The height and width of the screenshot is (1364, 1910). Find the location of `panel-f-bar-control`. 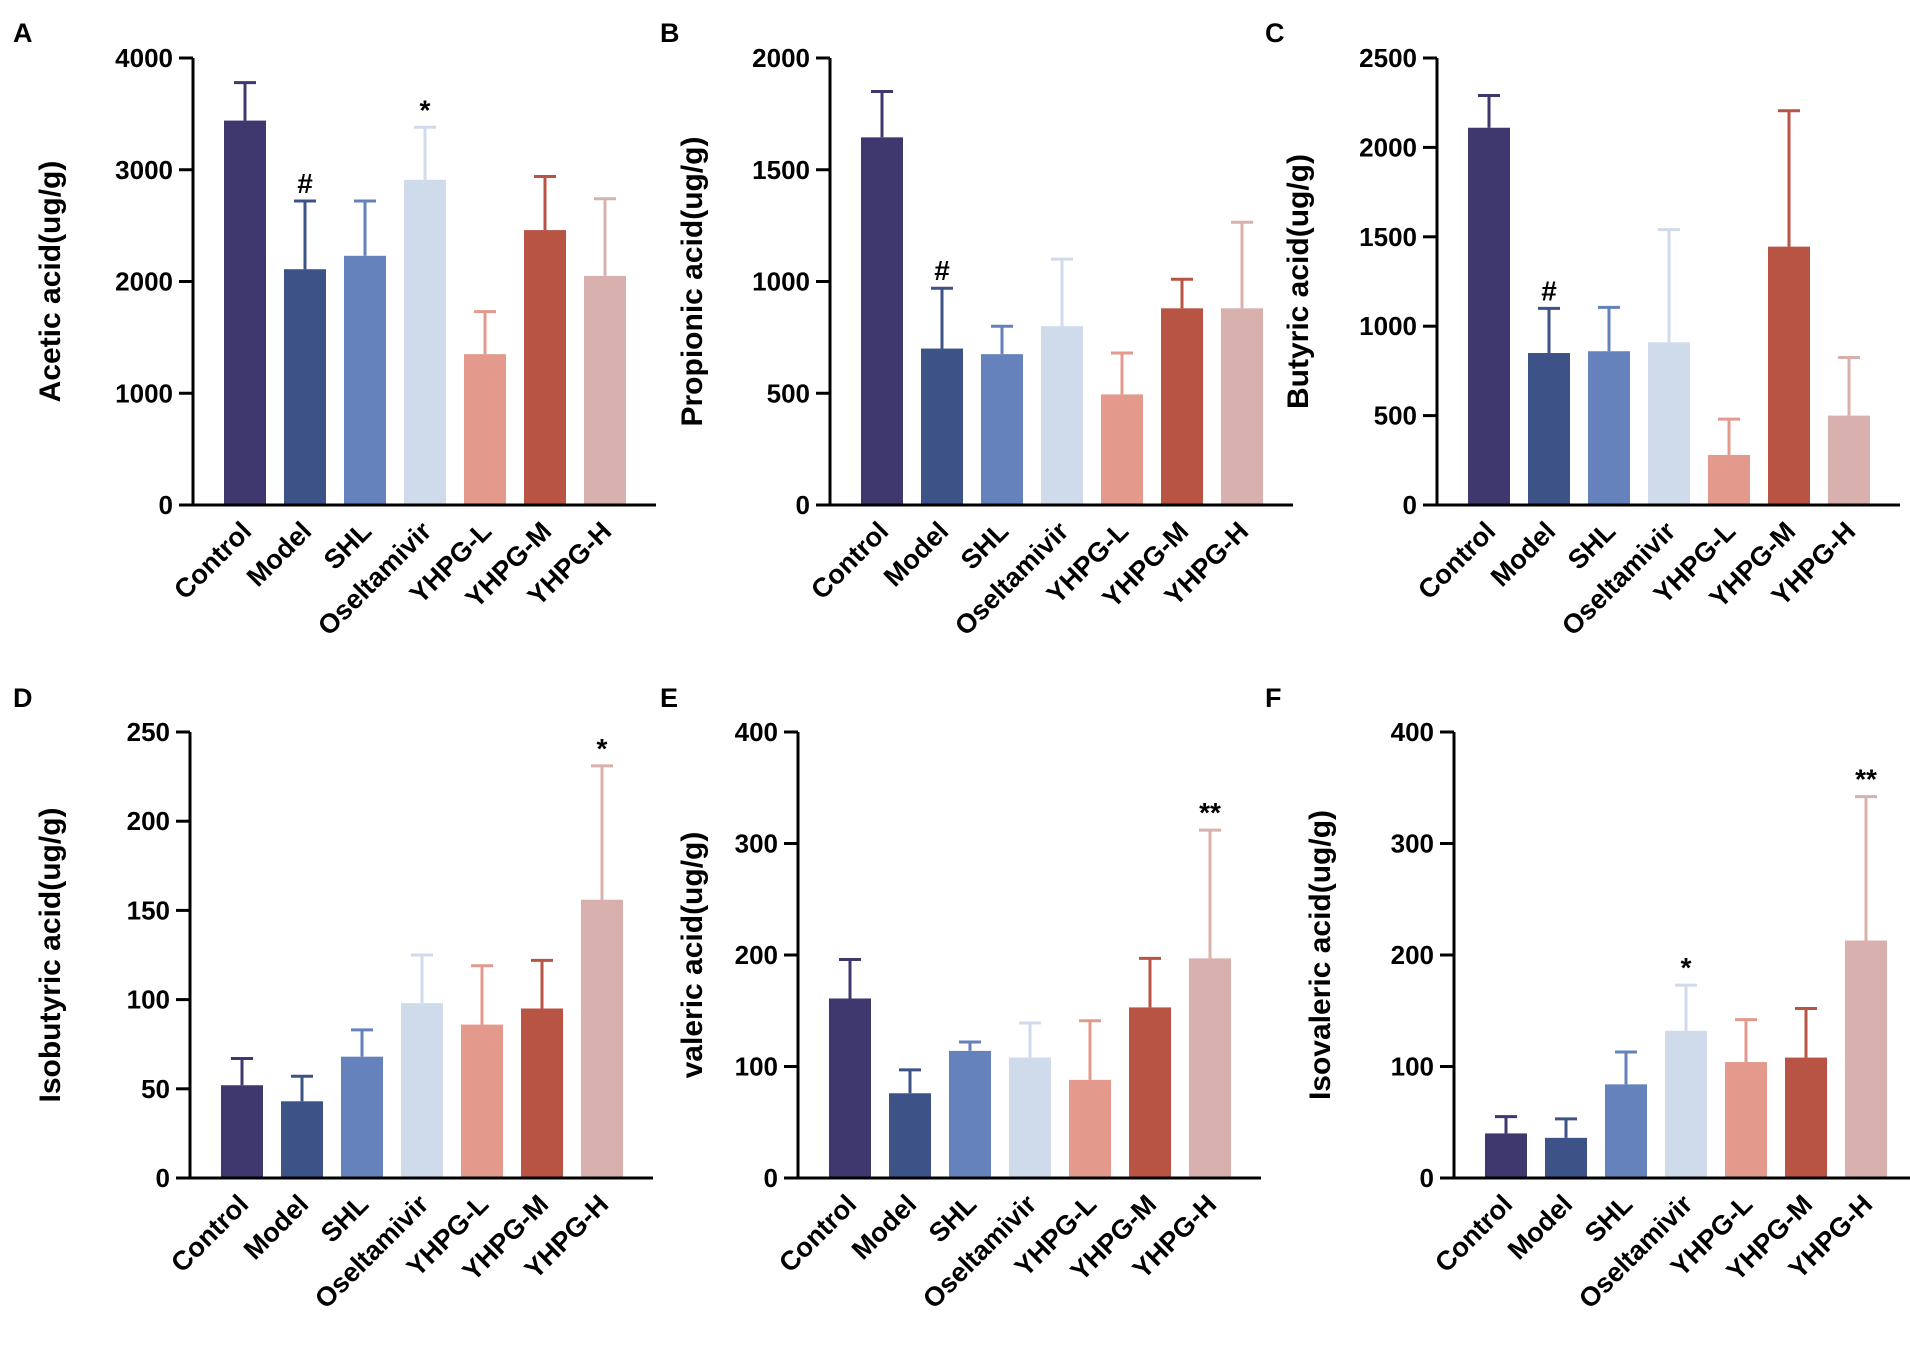

panel-f-bar-control is located at coordinates (1506, 1155).